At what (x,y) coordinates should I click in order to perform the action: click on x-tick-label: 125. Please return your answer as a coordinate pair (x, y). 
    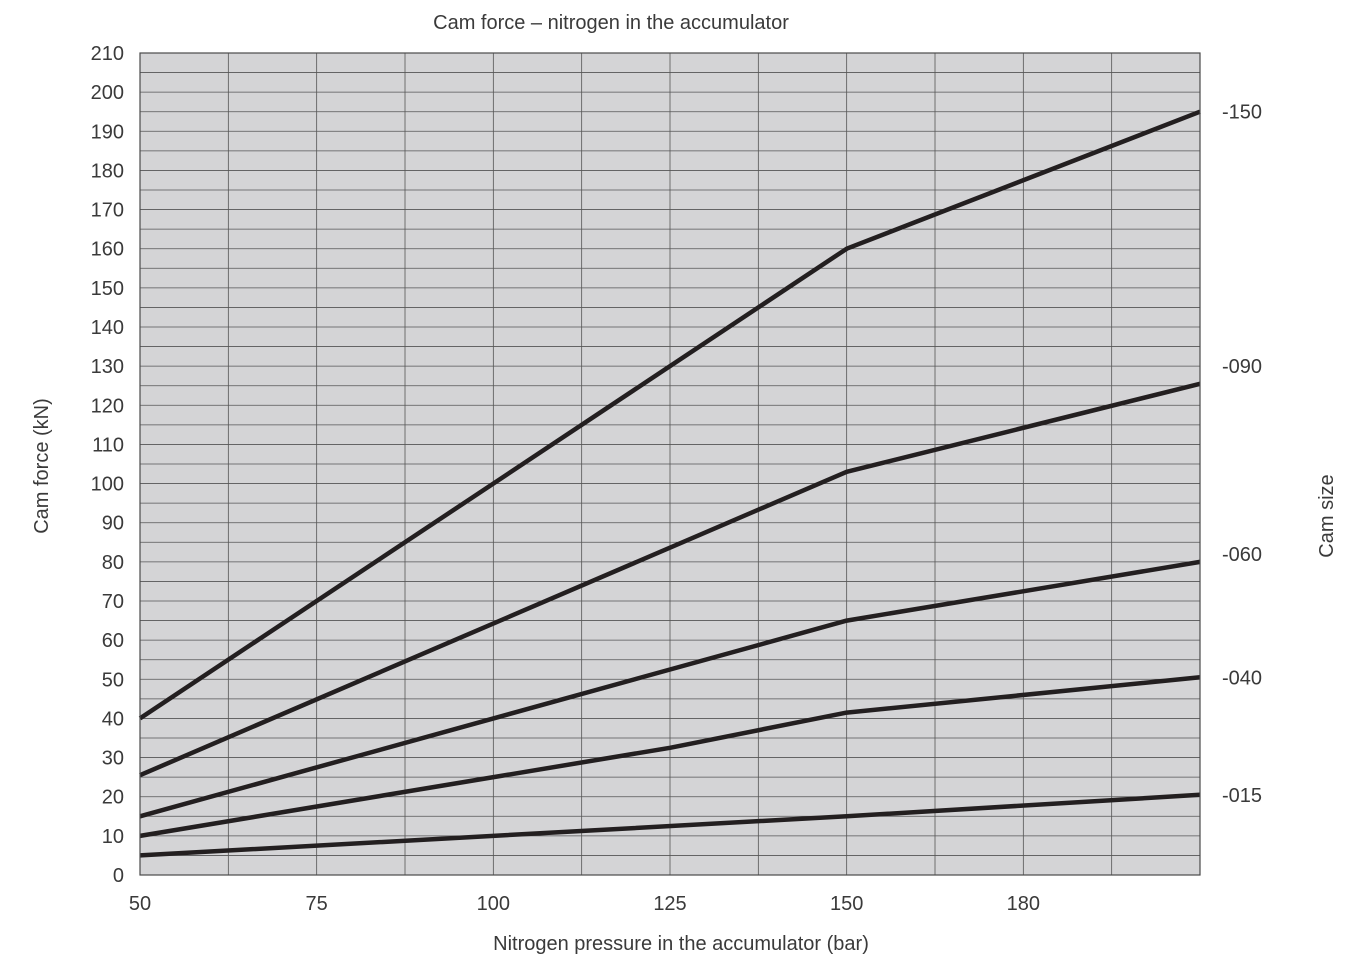
    Looking at the image, I should click on (669, 904).